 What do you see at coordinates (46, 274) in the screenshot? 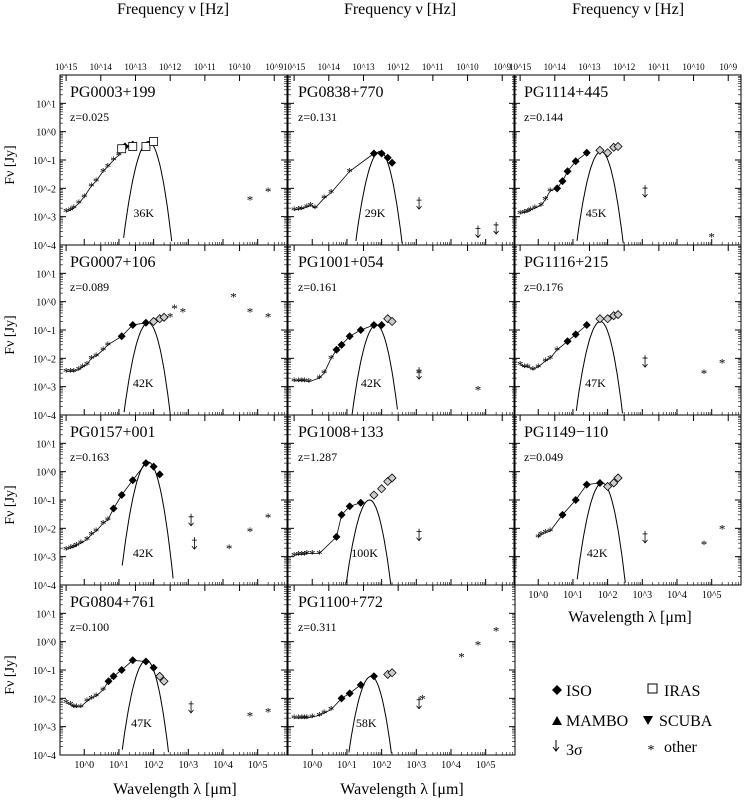
I see `y-tick-label: 10^1` at bounding box center [46, 274].